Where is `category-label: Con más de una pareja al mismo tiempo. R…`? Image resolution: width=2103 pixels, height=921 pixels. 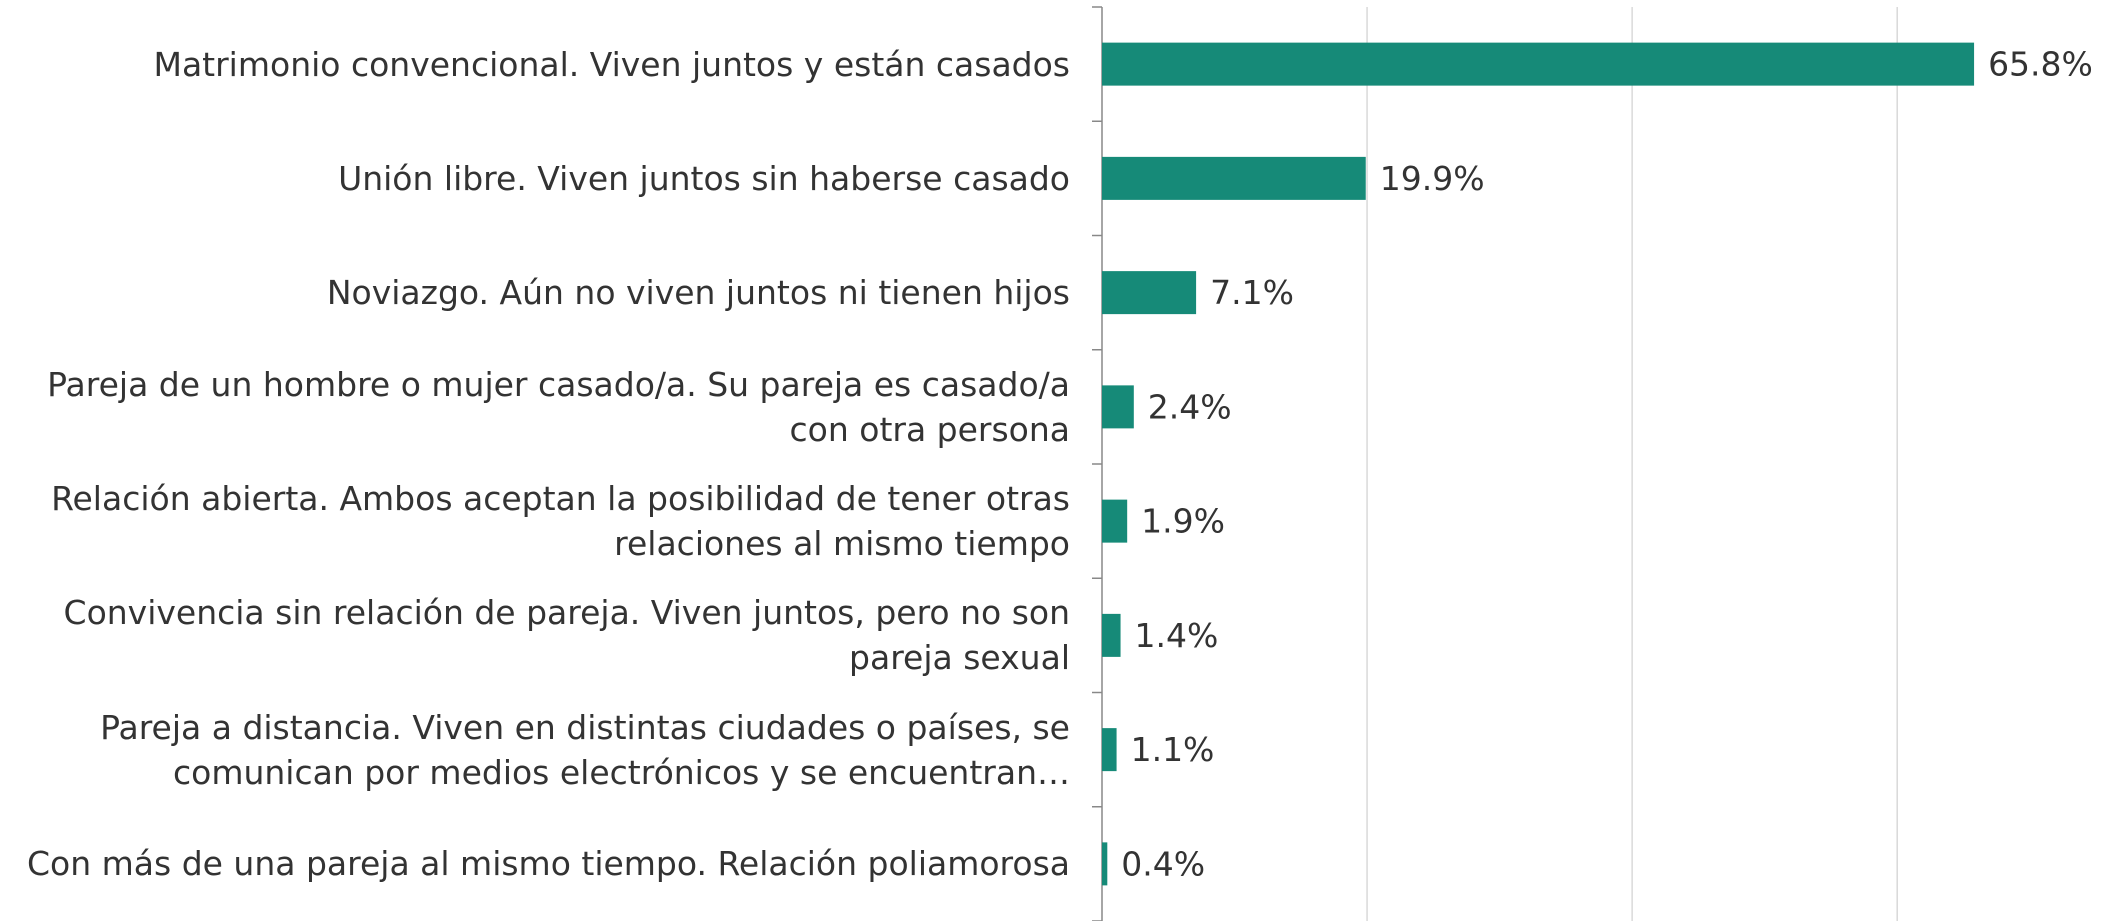 category-label: Con más de una pareja al mismo tiempo. R… is located at coordinates (548, 864).